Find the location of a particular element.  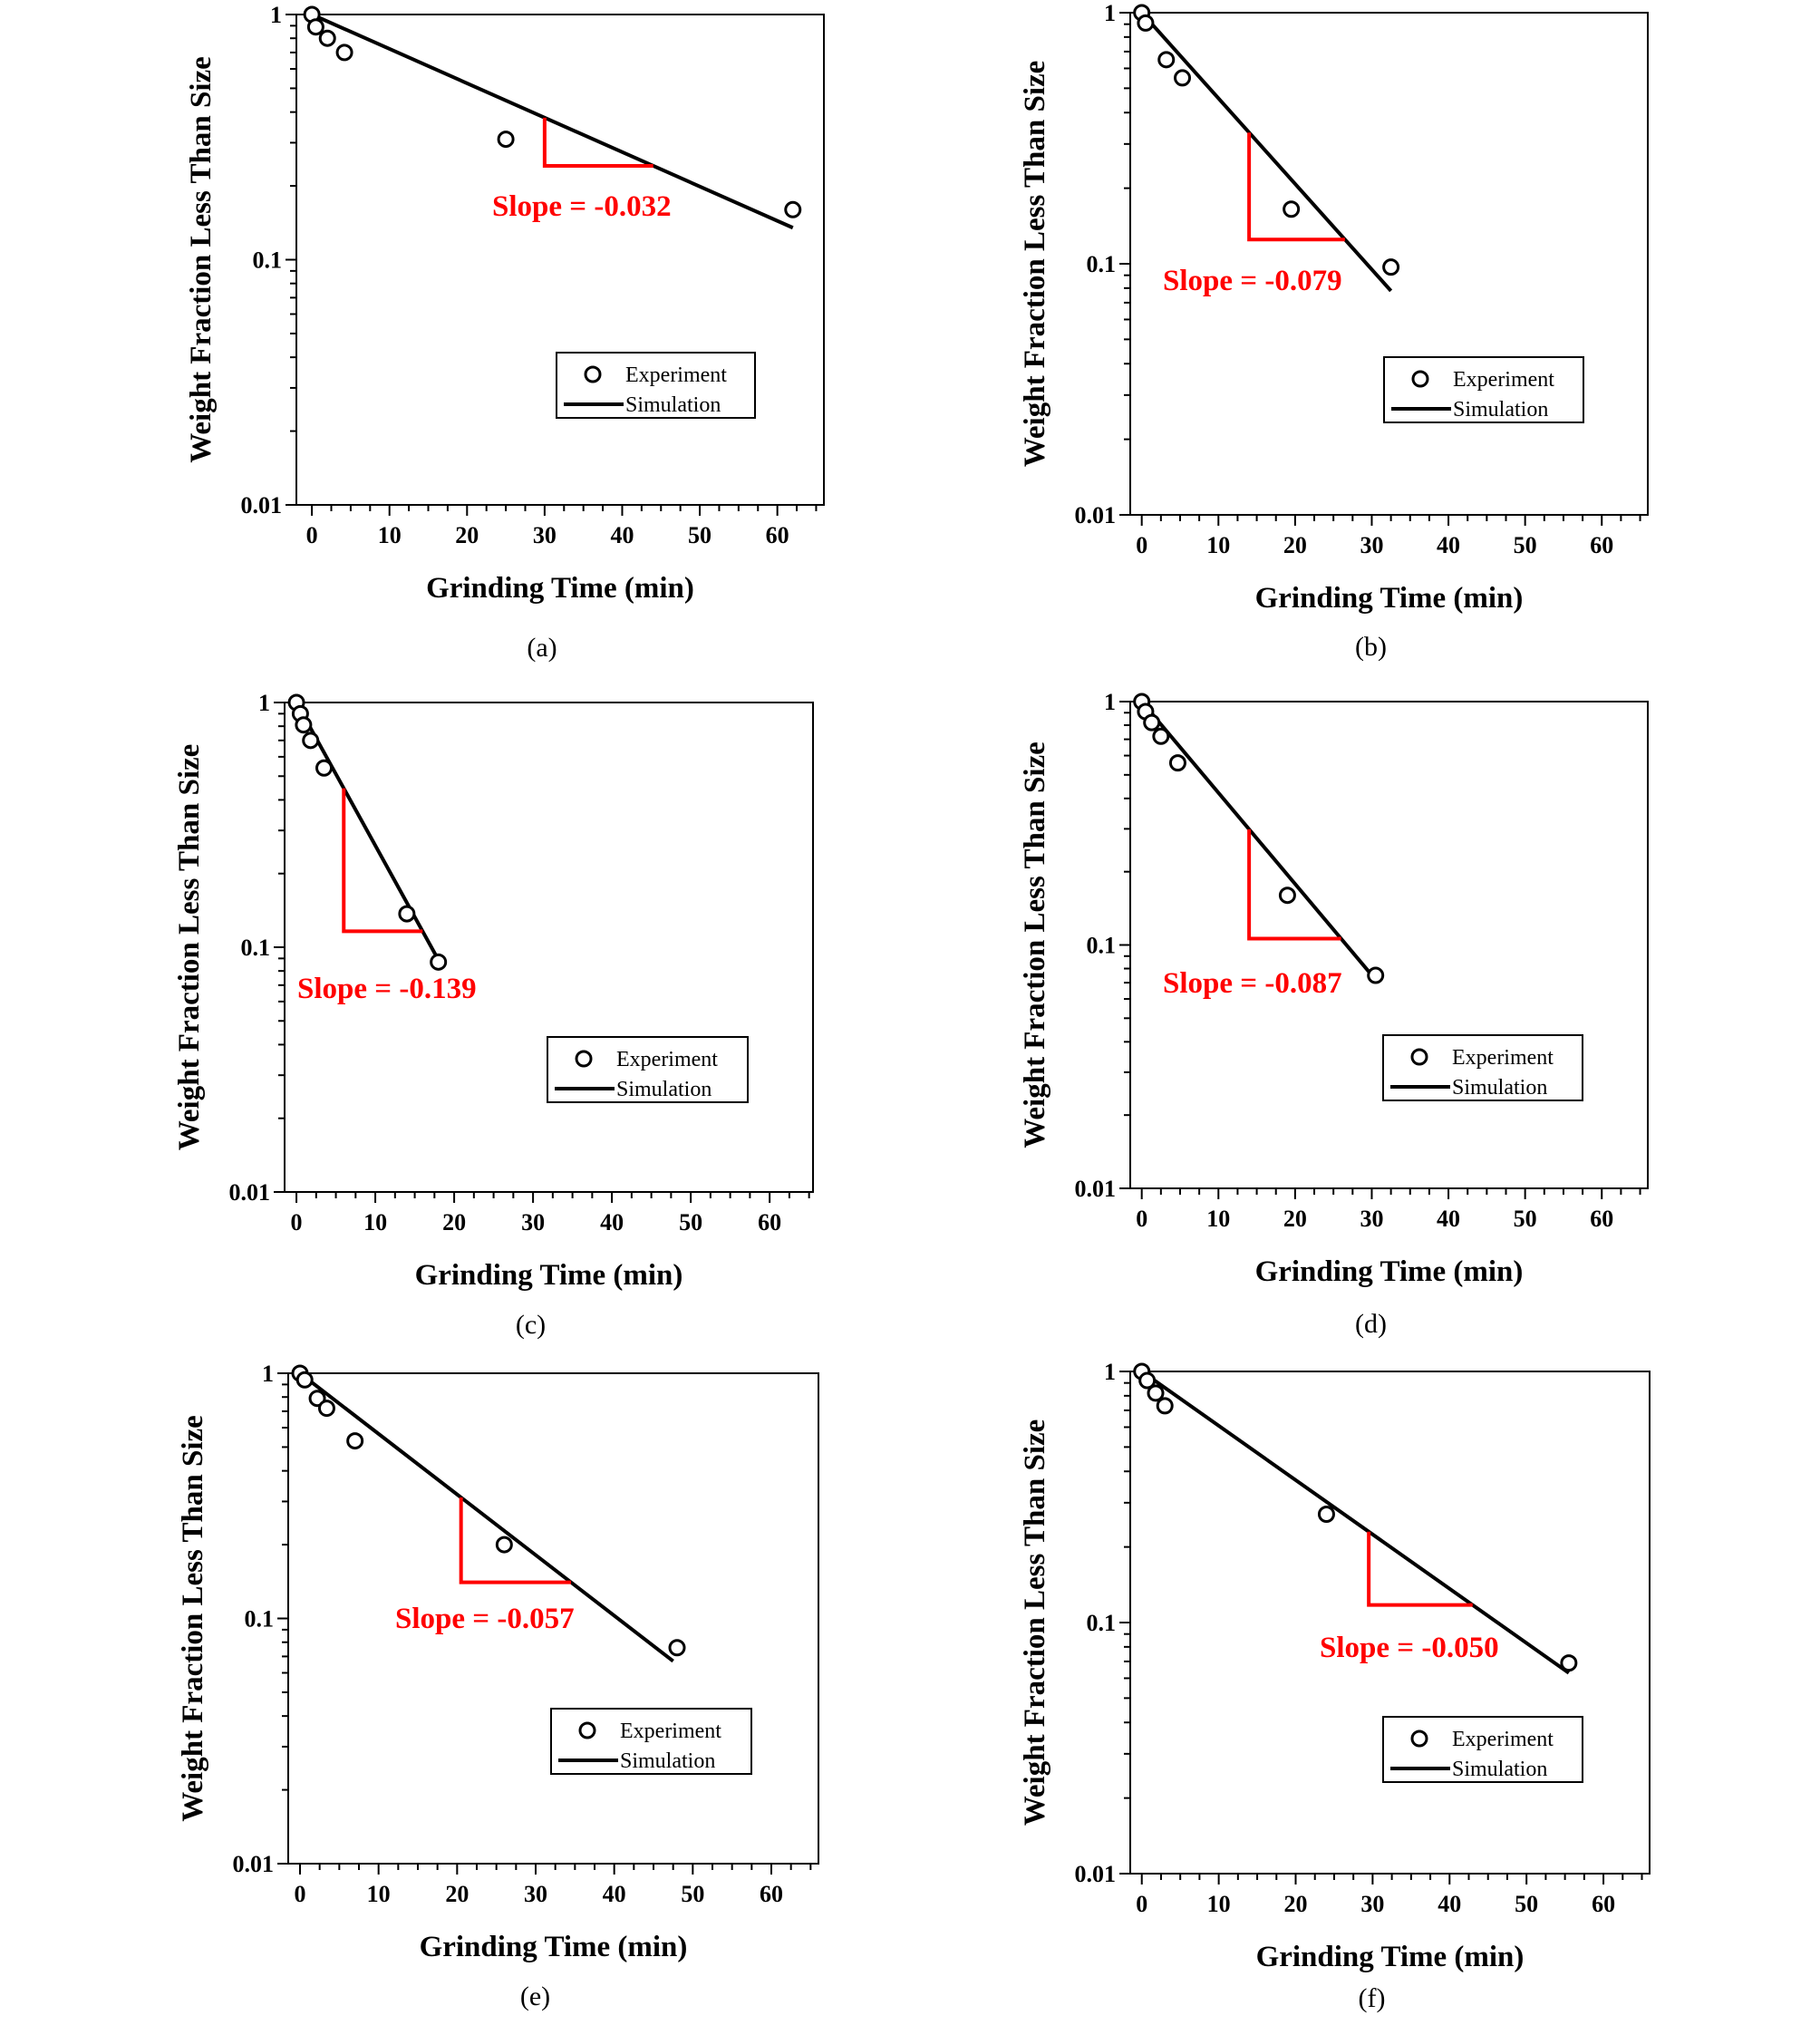

slope-label: Slope = -0.057 is located at coordinates (485, 1619).